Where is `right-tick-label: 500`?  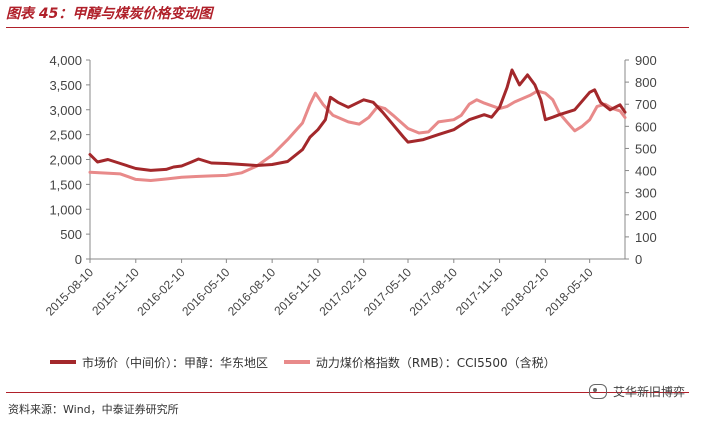 right-tick-label: 500 is located at coordinates (646, 148).